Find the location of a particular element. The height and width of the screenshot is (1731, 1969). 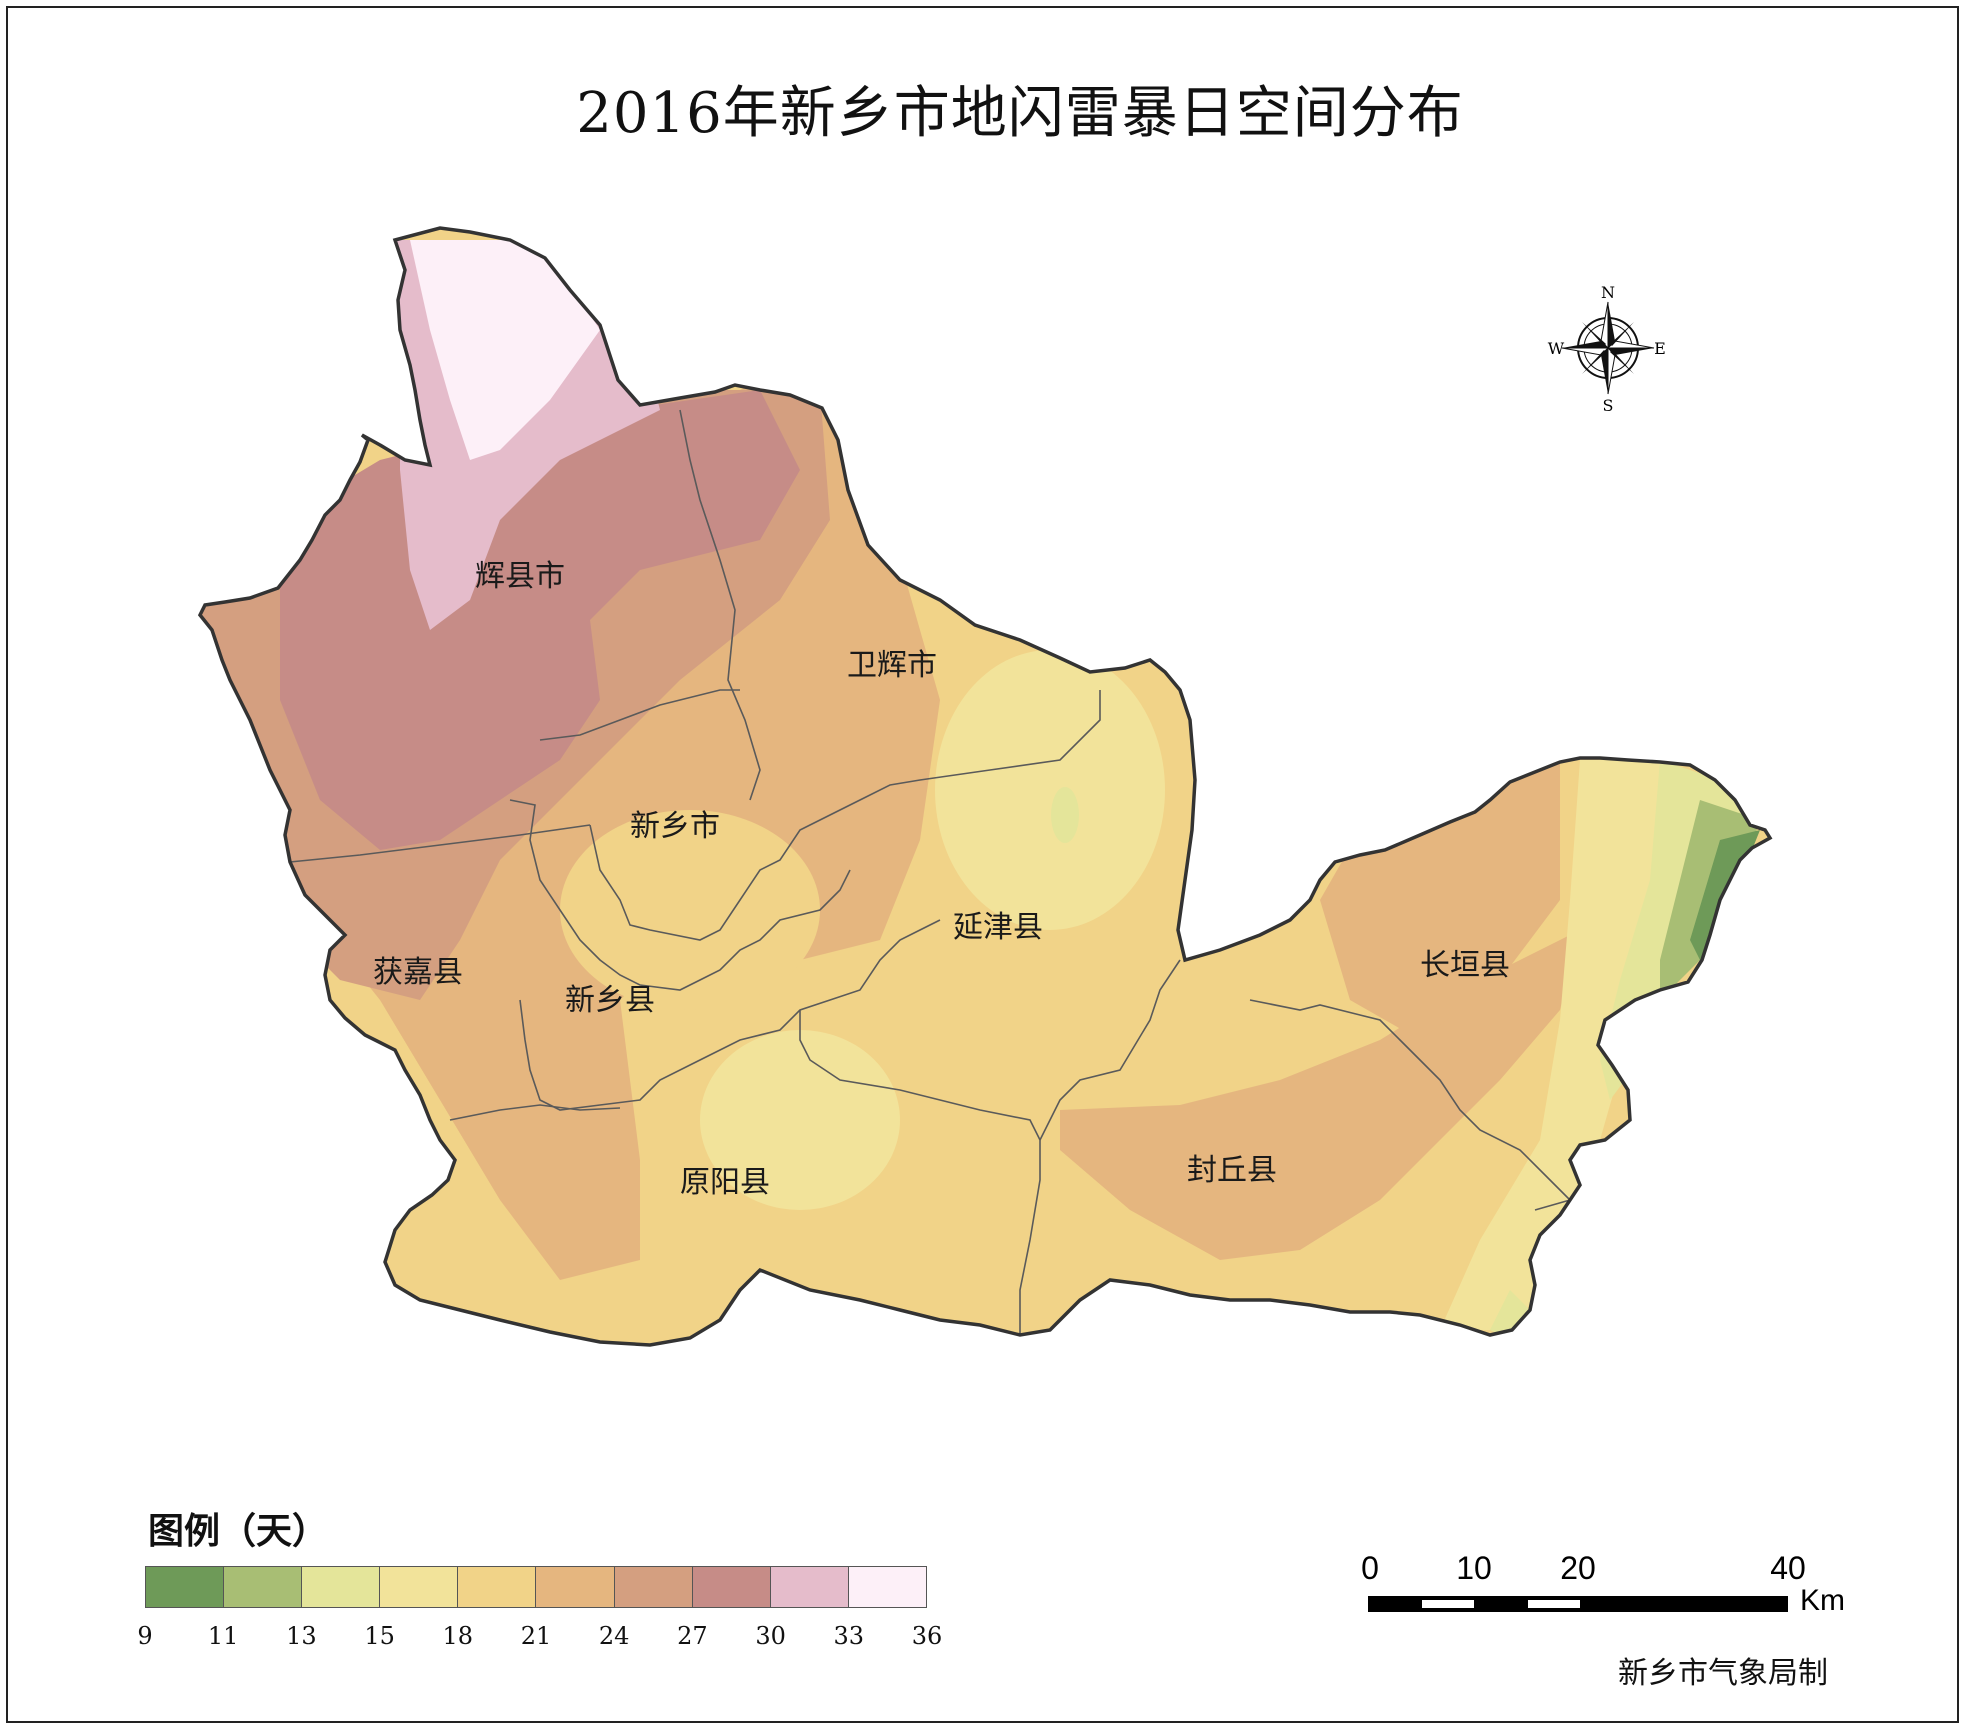

legend-color-bar is located at coordinates (536, 1587).